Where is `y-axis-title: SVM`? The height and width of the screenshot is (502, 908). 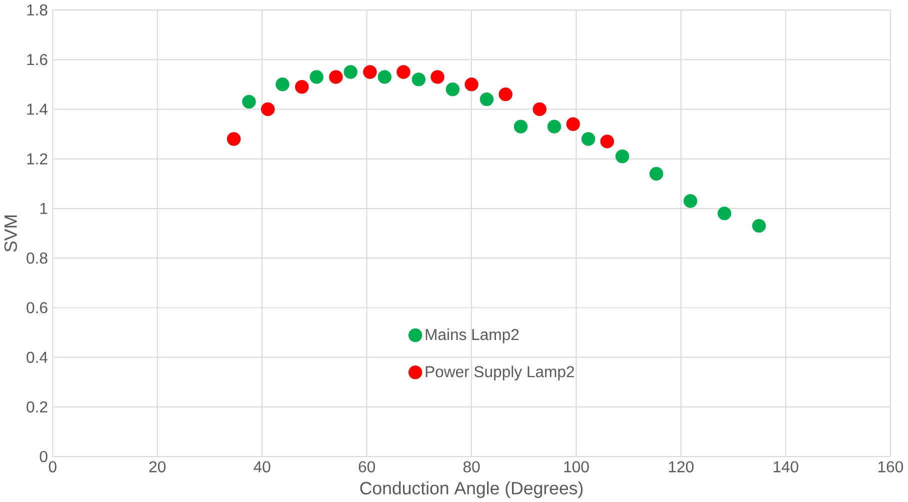 y-axis-title: SVM is located at coordinates (10, 233).